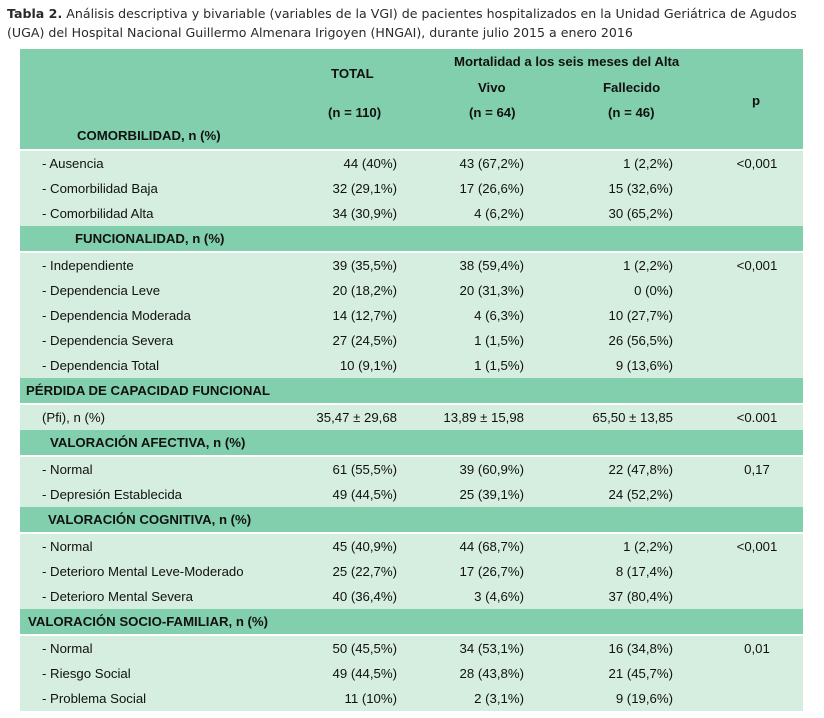 The width and height of the screenshot is (824, 718). I want to click on section-label: VALORACIÓN AFECTIVA, n (%), so click(148, 442).